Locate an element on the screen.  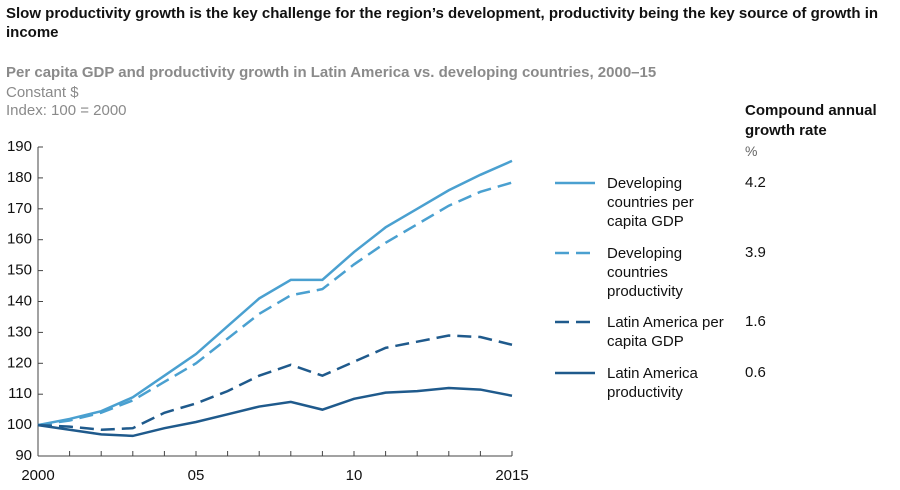
y-tick-label: 160 is located at coordinates (19, 239).